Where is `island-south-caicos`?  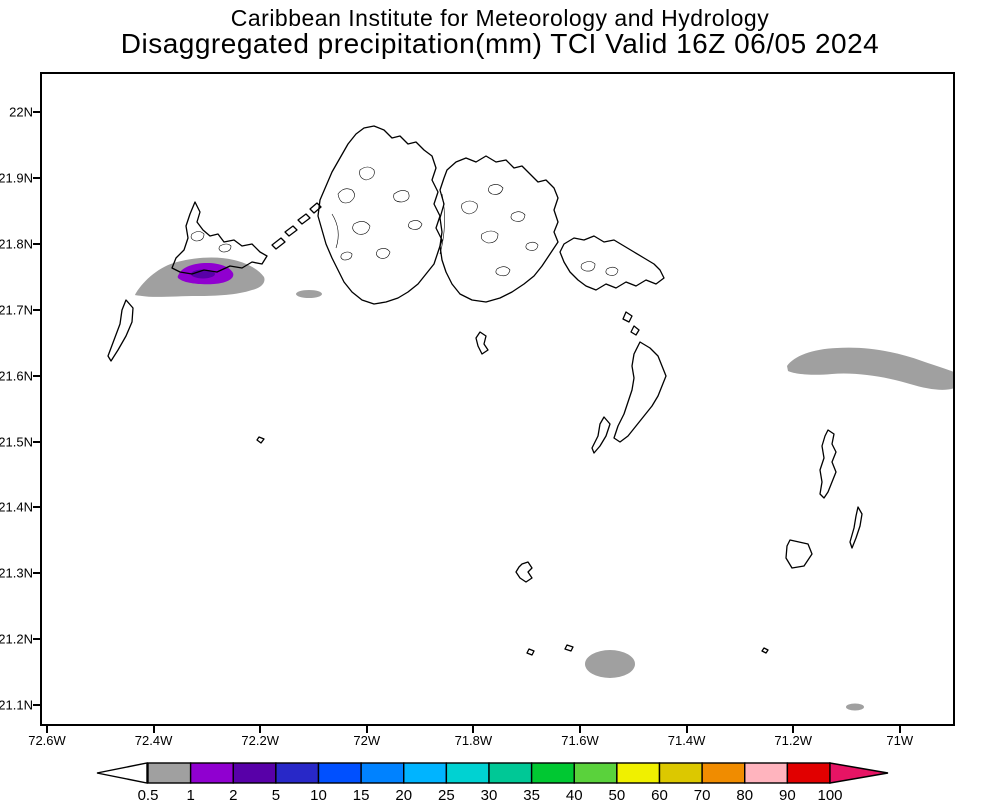 island-south-caicos is located at coordinates (640, 392).